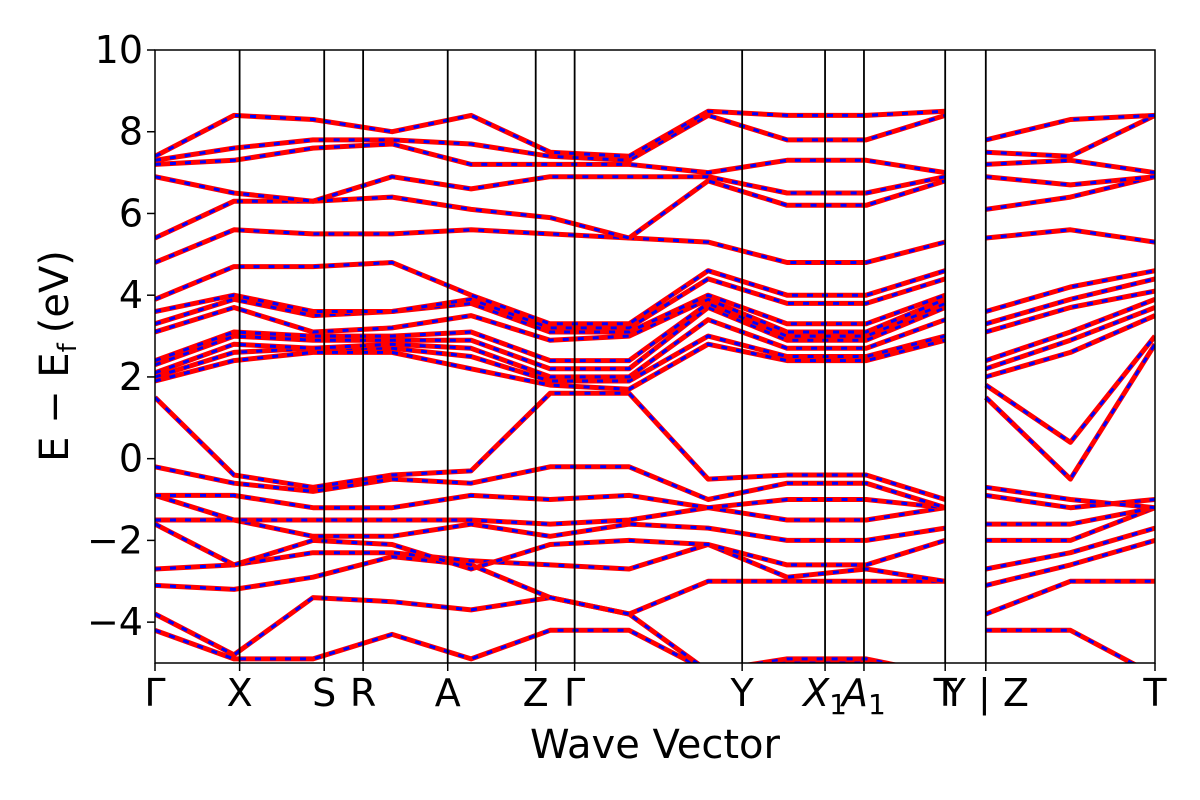  I want to click on y-axis-label: E − Ef (eV), so click(57, 356).